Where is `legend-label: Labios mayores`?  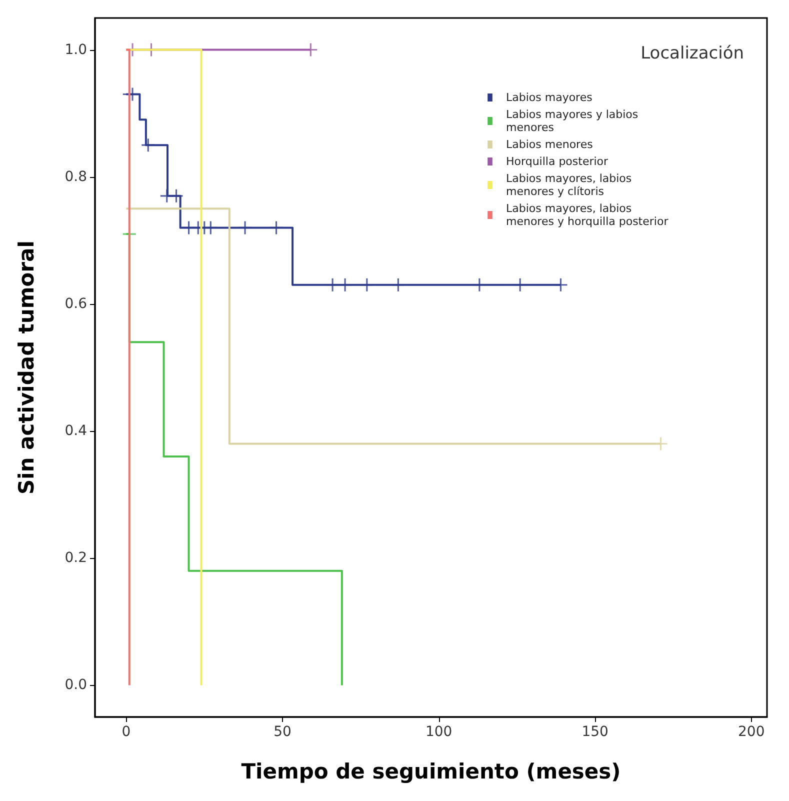 legend-label: Labios mayores is located at coordinates (549, 97).